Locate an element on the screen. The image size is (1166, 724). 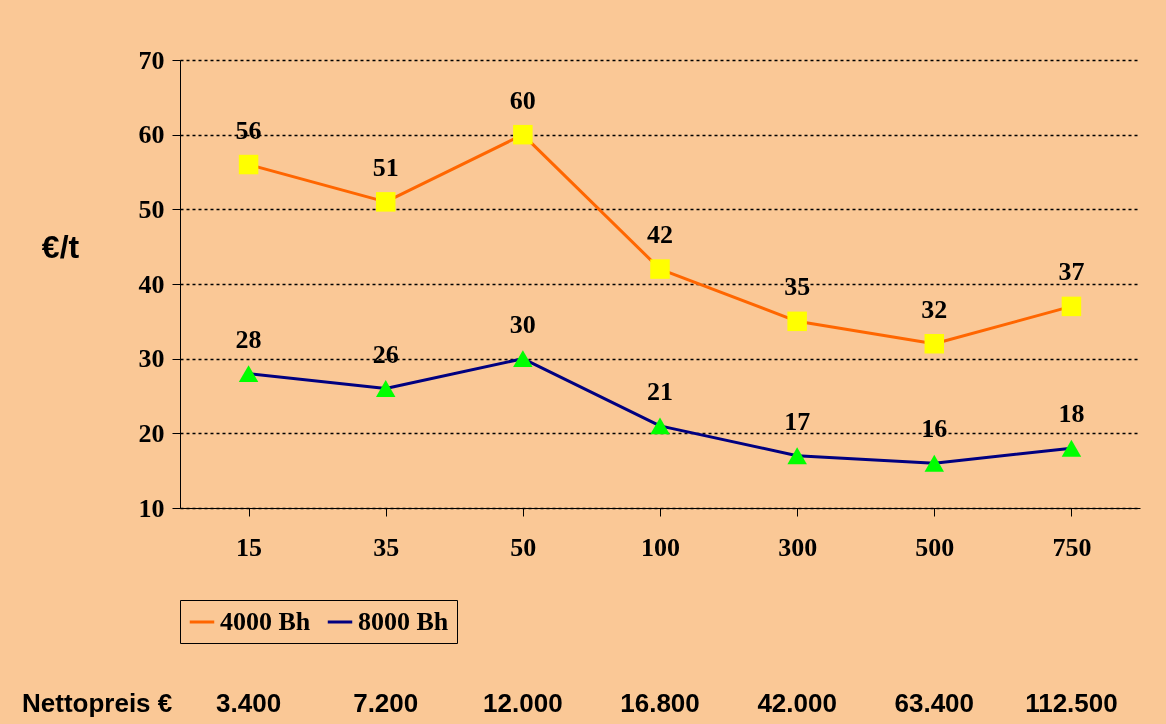
data-label: 18 is located at coordinates (1071, 414).